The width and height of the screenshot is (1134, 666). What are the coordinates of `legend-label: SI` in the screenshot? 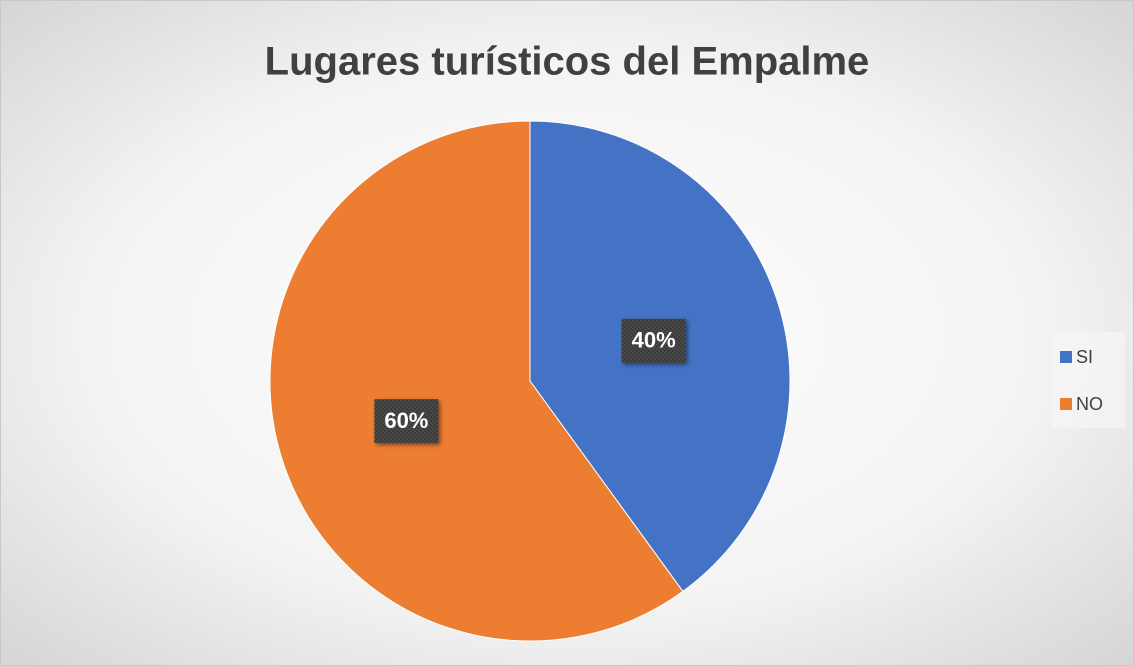 It's located at (1084, 357).